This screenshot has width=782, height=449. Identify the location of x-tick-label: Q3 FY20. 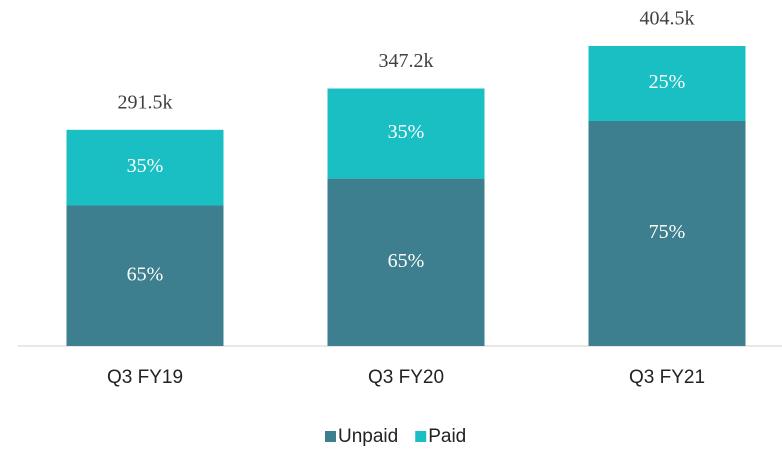
(406, 377).